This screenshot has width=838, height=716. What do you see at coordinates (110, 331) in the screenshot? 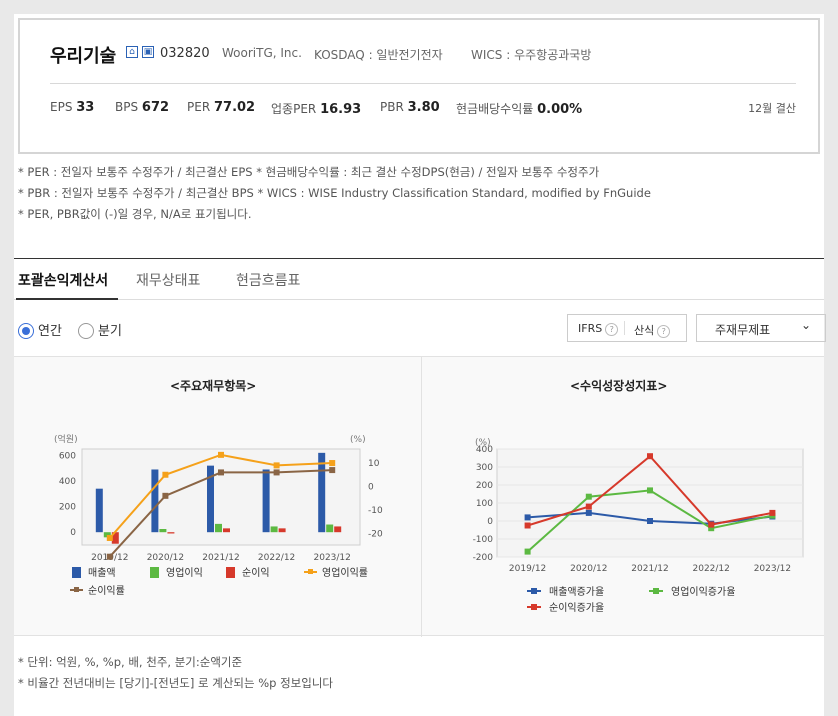
I see `radio-quarter-label: 분기` at bounding box center [110, 331].